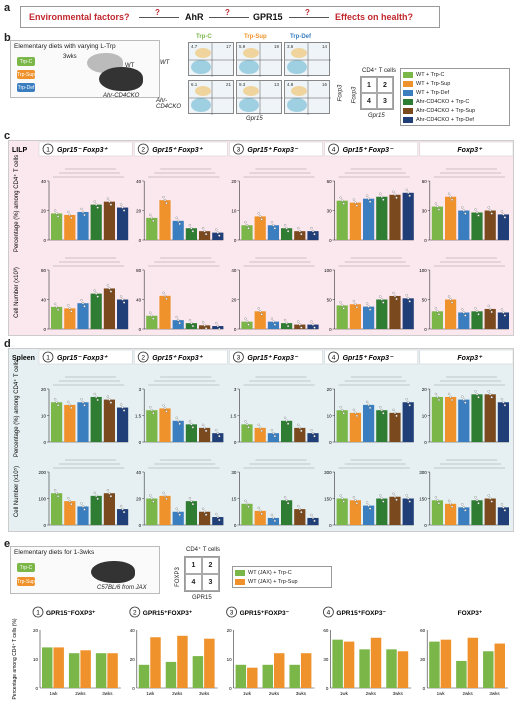  I want to click on quadrant-value: 4.7, so click(194, 46).